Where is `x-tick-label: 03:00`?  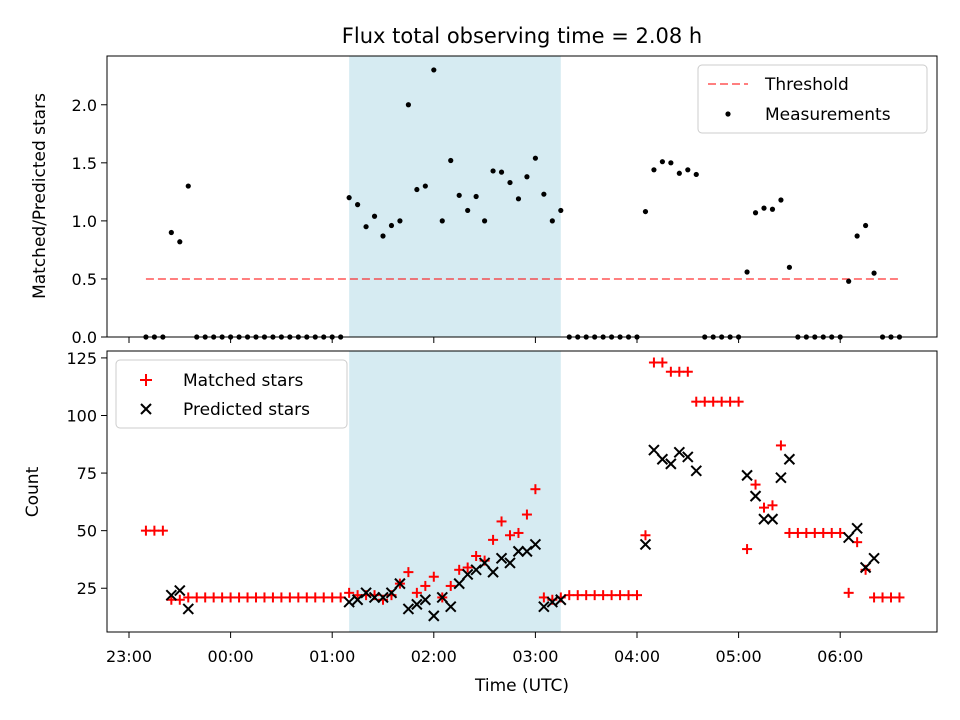
x-tick-label: 03:00 is located at coordinates (535, 656).